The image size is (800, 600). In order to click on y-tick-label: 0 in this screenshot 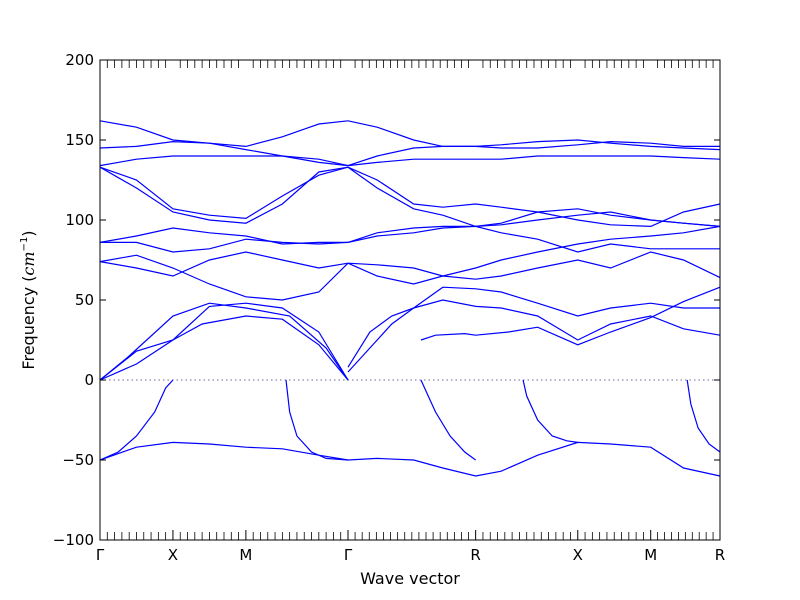, I will do `click(89, 380)`.